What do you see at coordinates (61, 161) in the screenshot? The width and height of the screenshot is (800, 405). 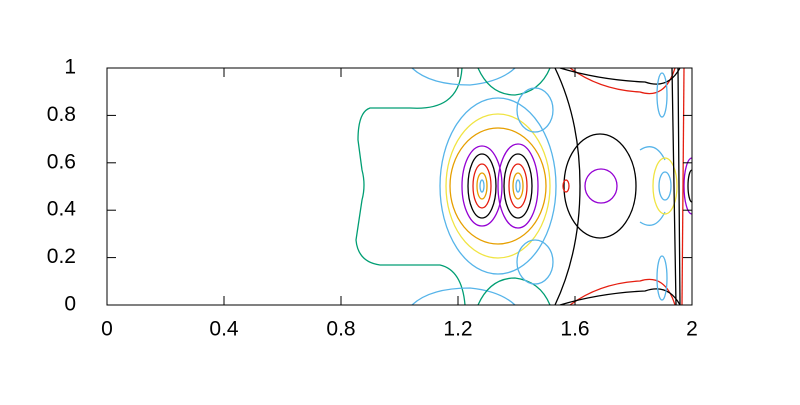 I see `y-tick-label: 0.6` at bounding box center [61, 161].